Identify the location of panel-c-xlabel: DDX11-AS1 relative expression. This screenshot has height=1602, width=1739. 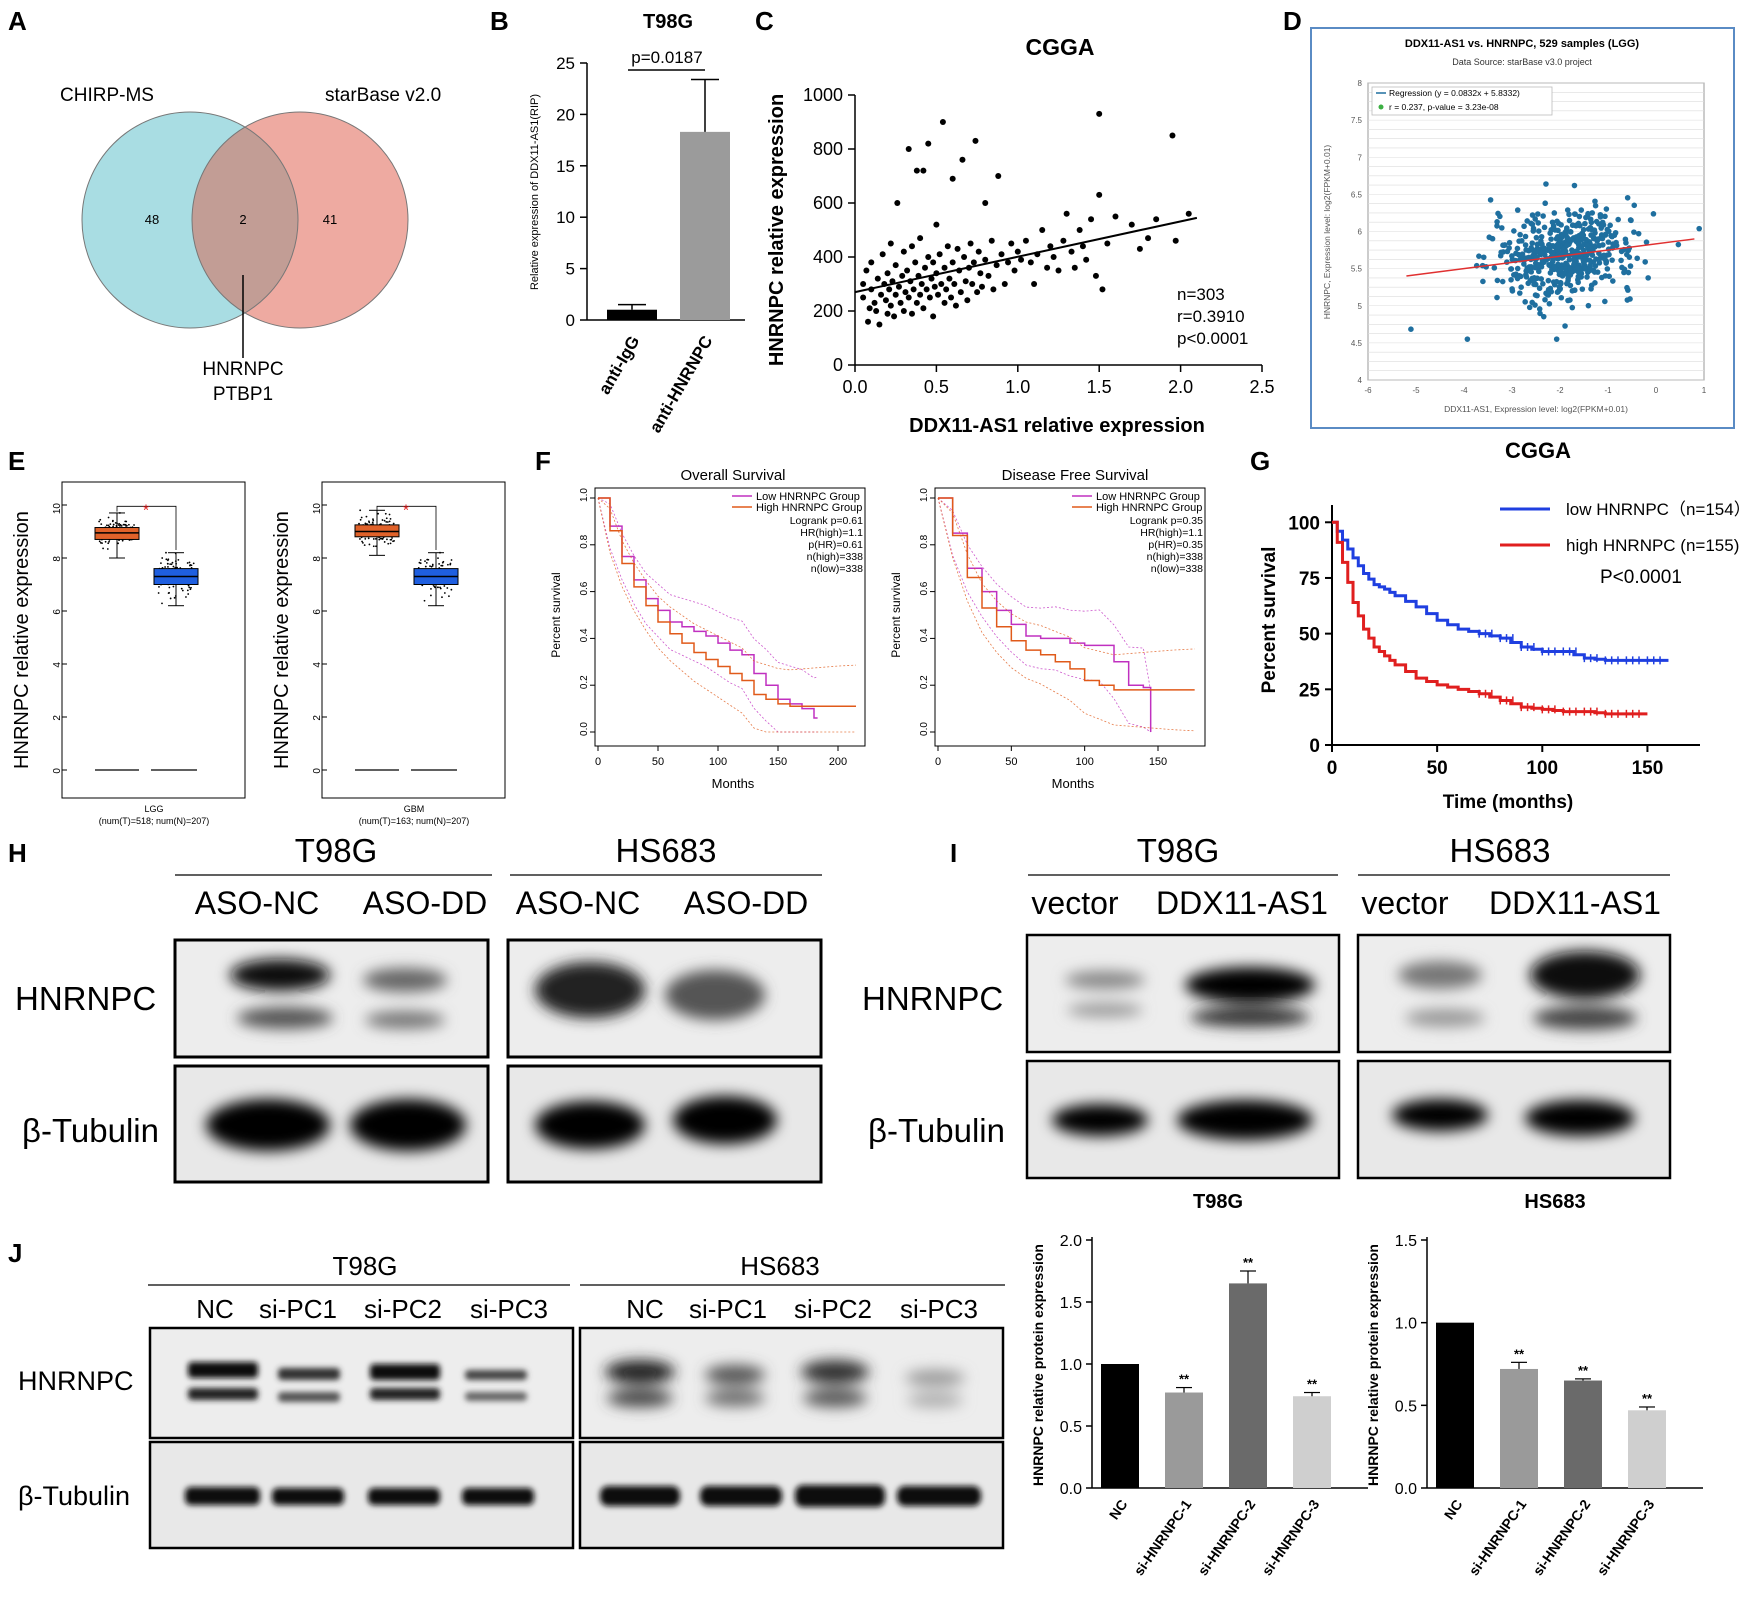
(1057, 426).